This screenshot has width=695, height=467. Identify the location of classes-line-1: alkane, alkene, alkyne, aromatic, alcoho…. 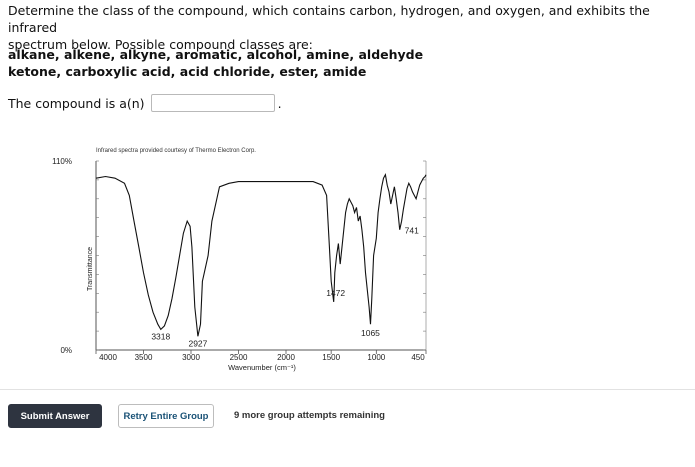
(216, 54).